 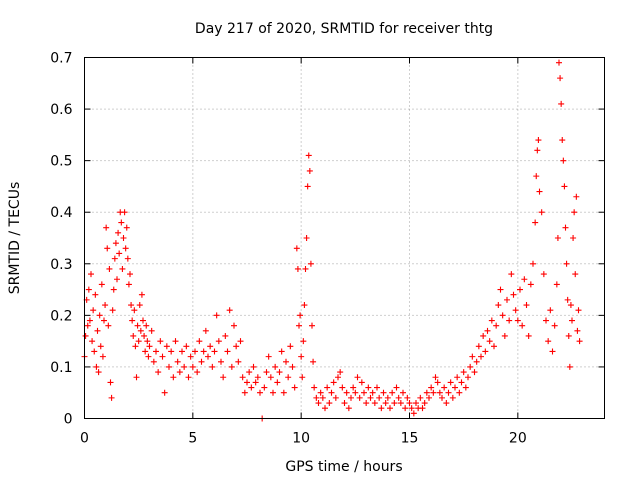 What do you see at coordinates (61, 162) in the screenshot?
I see `y-tick-label: 0.5` at bounding box center [61, 162].